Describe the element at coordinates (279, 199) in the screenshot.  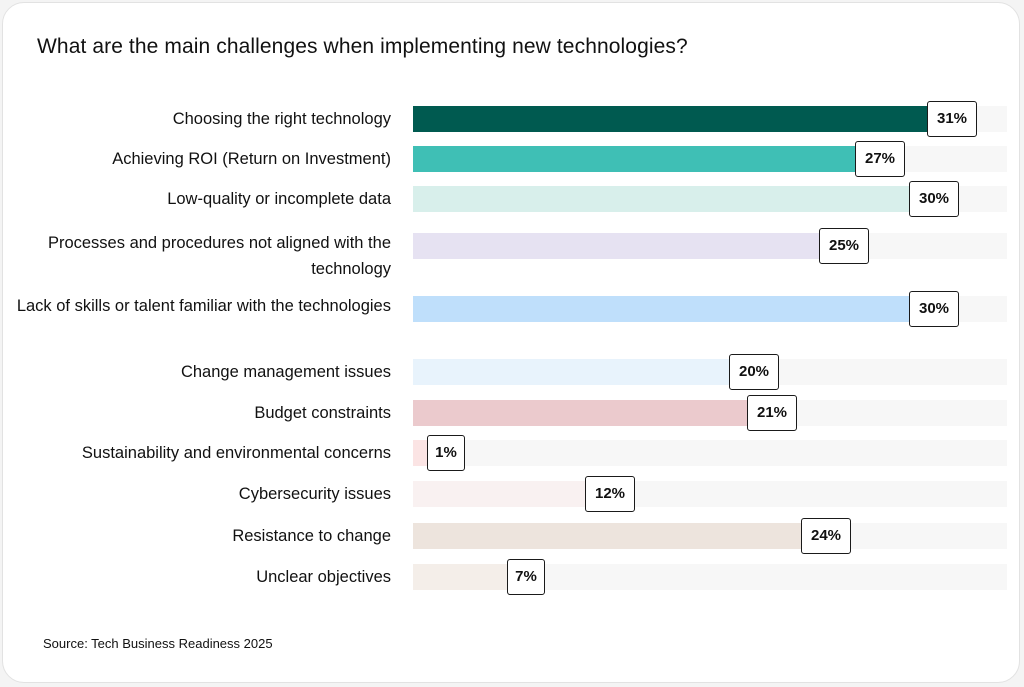
I see `category-label: Low-quality or incomplete data` at that location.